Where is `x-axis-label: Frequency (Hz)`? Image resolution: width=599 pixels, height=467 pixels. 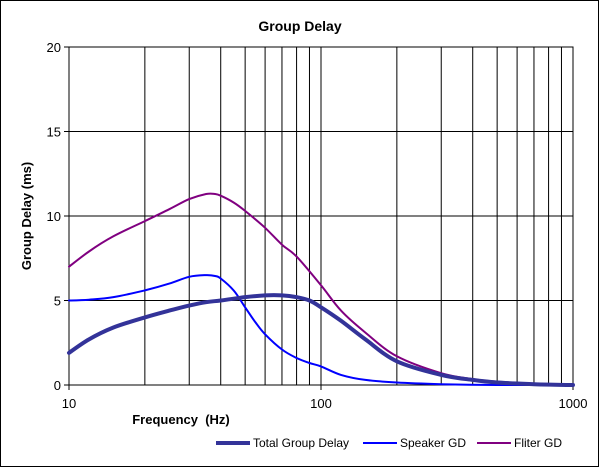 x-axis-label: Frequency (Hz) is located at coordinates (181, 419).